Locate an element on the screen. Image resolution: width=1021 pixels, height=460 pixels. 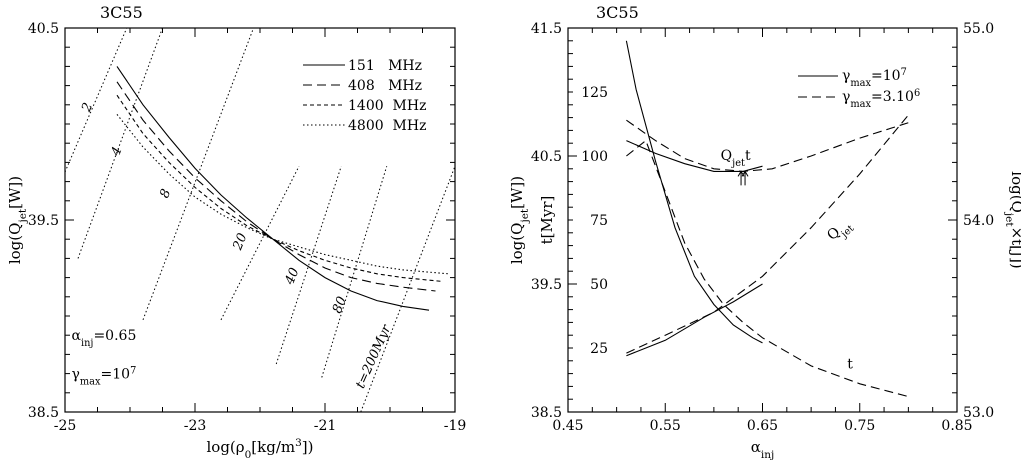
legend-label: γmax=3.106 is located at coordinates (881, 99).